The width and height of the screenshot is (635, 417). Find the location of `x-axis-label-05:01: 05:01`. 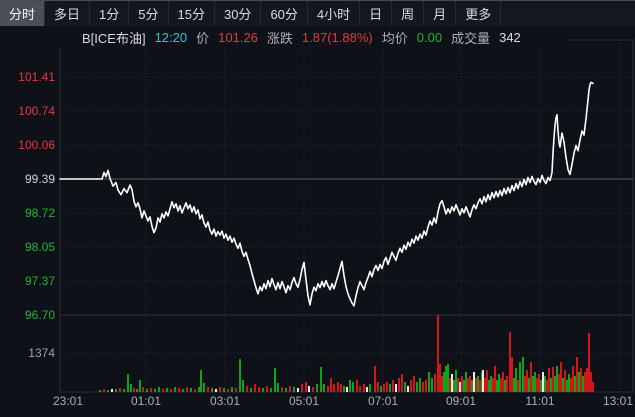

x-axis-label-05:01: 05:01 is located at coordinates (304, 401).